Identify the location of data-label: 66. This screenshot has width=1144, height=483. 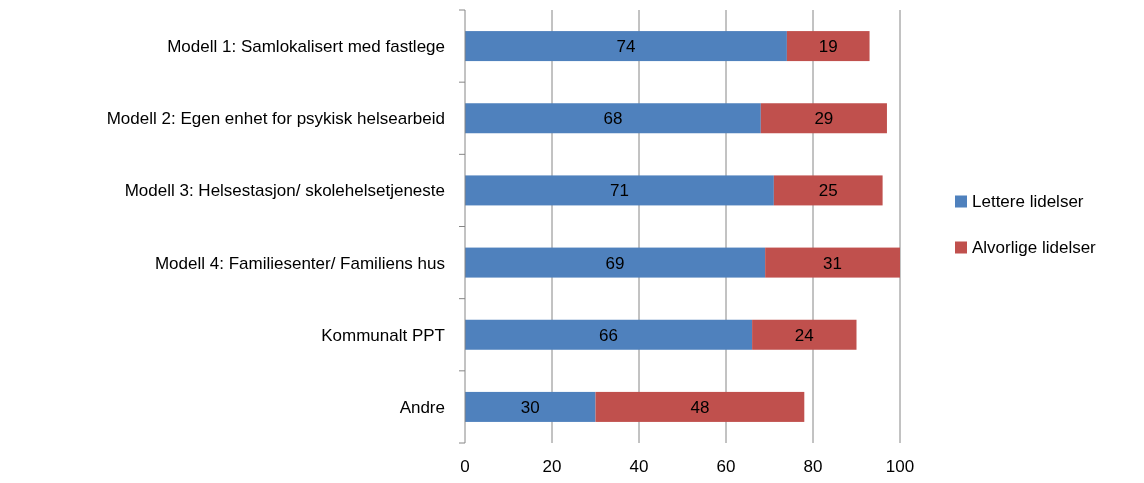
(609, 335).